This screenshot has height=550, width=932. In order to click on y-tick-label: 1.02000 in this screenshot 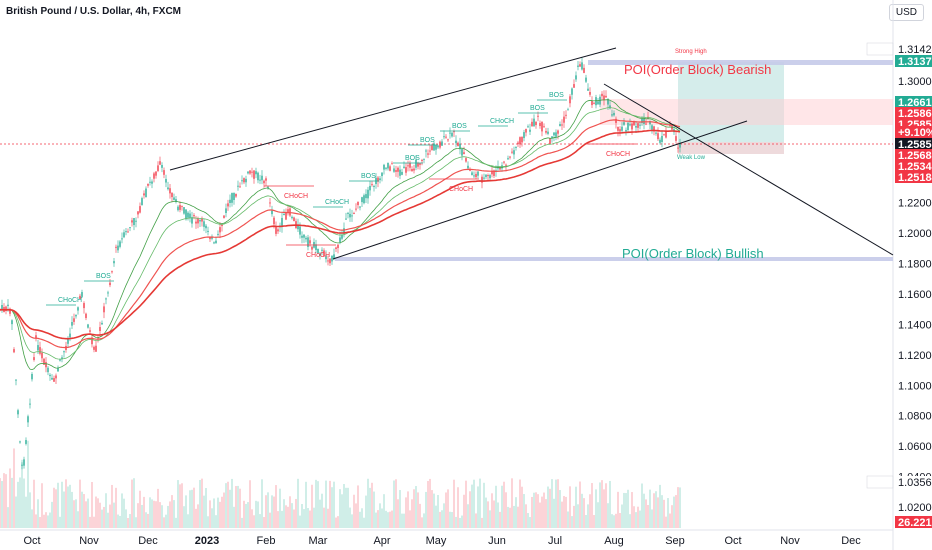, I will do `click(915, 508)`.